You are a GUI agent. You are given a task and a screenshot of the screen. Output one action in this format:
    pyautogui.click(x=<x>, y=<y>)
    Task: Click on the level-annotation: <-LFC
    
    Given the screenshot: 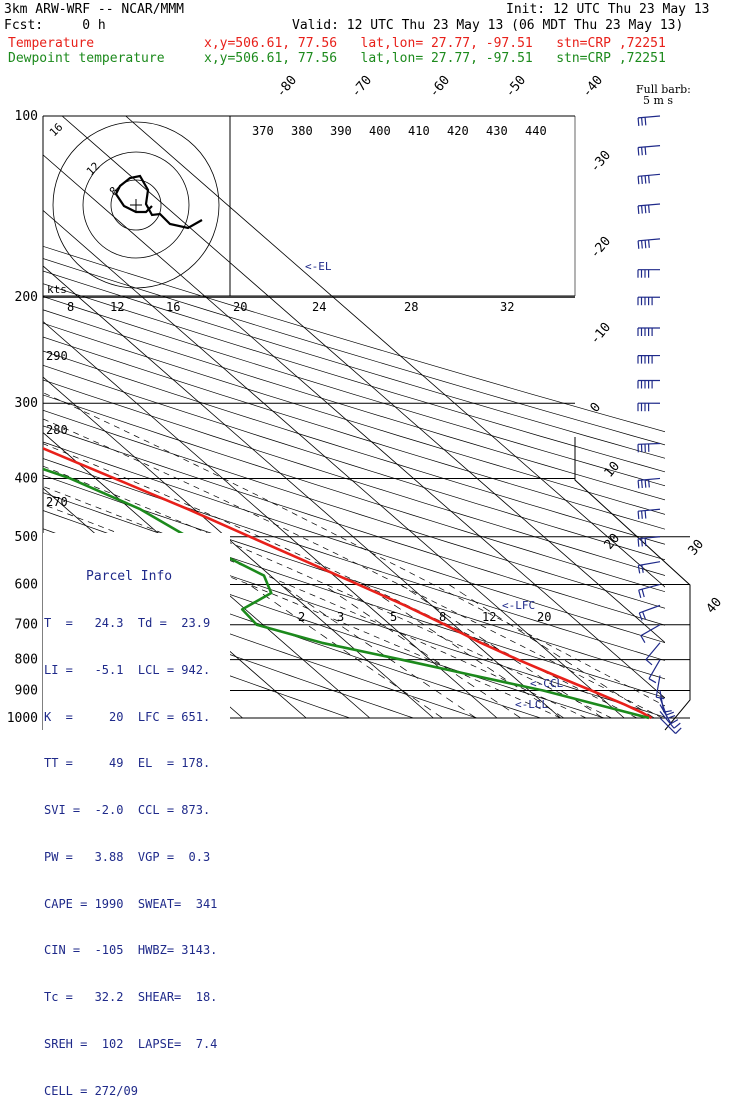 What is the action you would take?
    pyautogui.click(x=518, y=605)
    